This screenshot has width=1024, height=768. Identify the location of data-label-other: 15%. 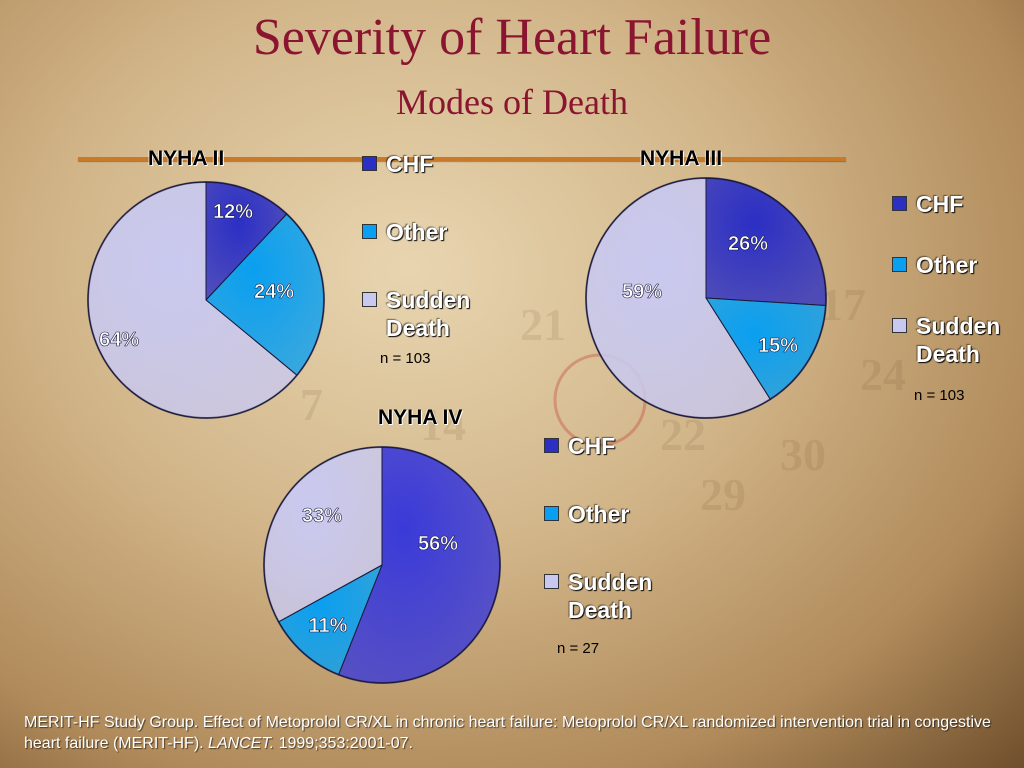
(778, 346).